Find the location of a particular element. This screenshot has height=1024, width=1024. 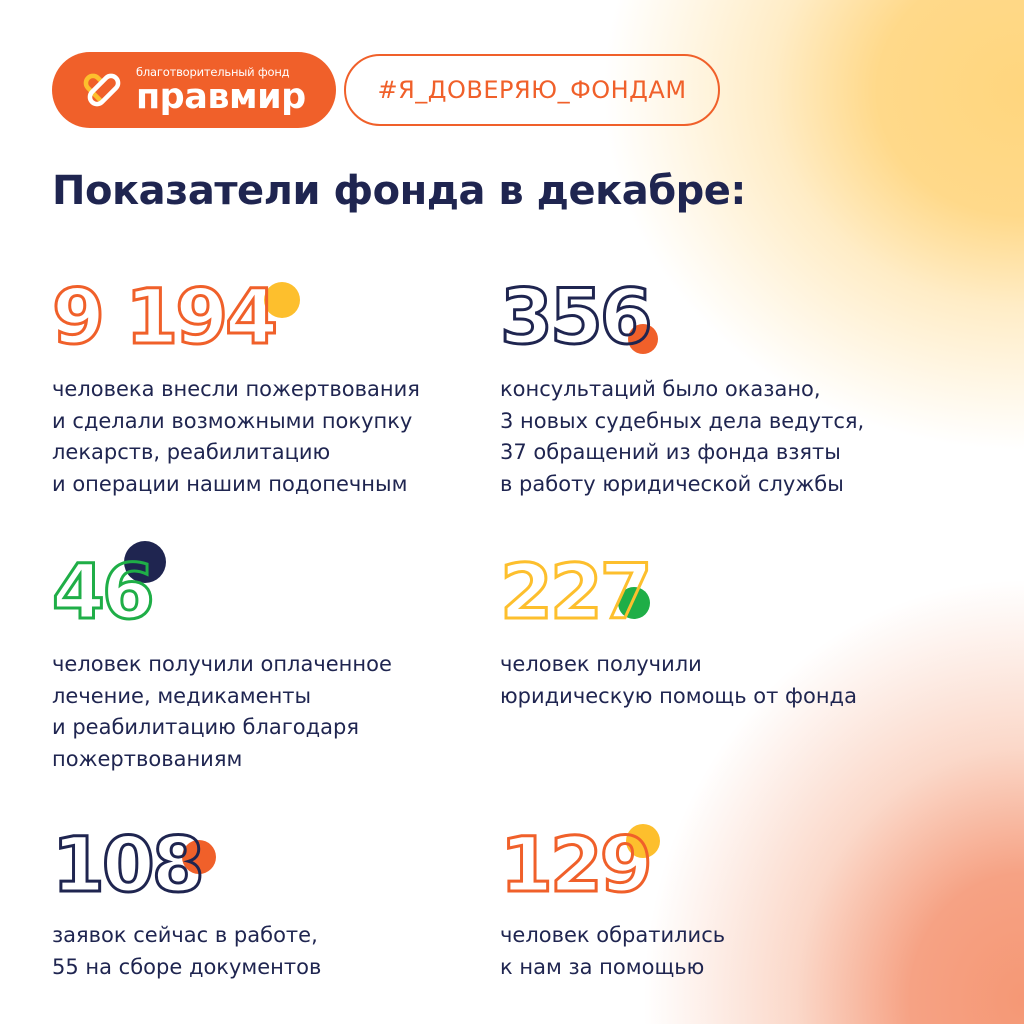

stat-number-wrap: 227 is located at coordinates (714, 592).